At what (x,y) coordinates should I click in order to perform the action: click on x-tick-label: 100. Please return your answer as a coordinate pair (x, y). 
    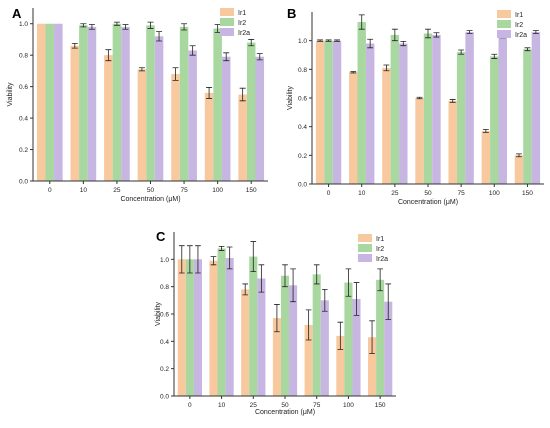
    Looking at the image, I should click on (348, 405).